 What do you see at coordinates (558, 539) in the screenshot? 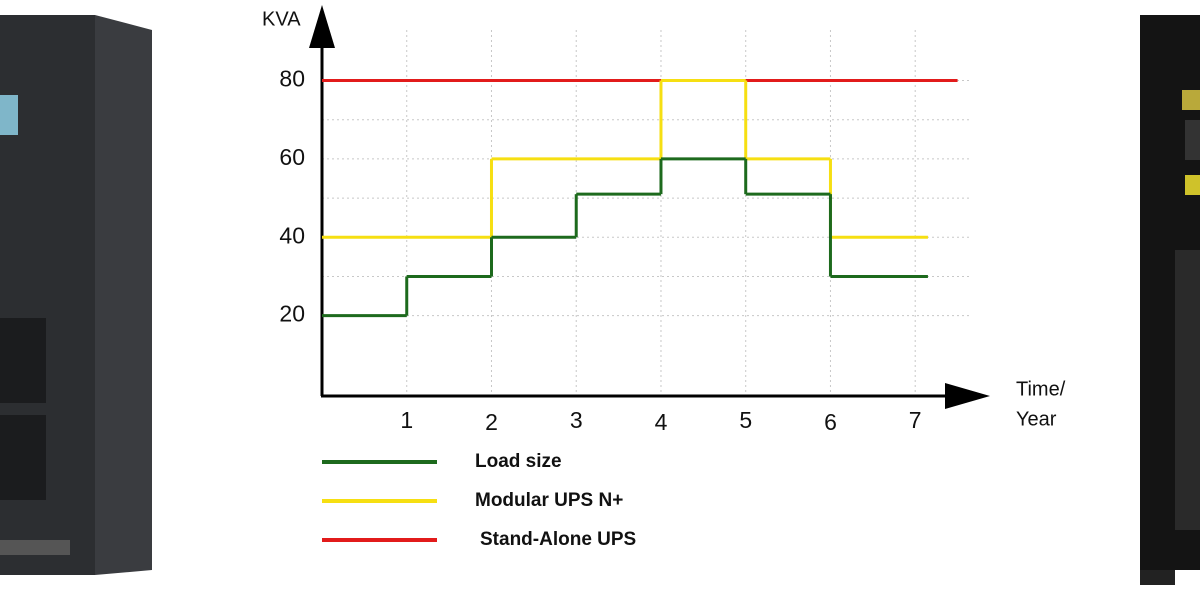
I see `legend-label: Stand-Alone UPS` at bounding box center [558, 539].